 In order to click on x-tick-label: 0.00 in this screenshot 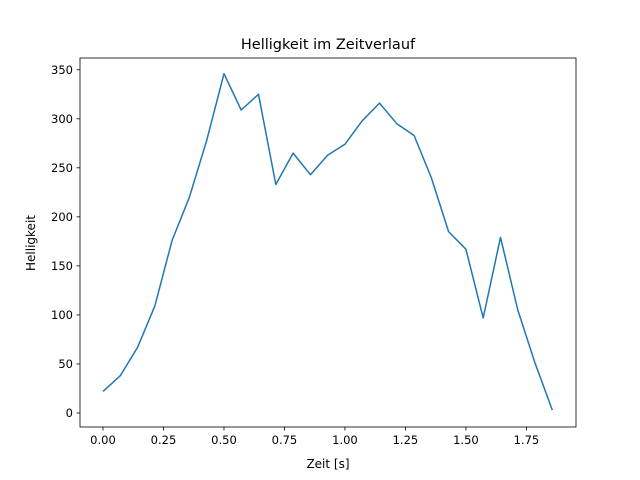, I will do `click(103, 440)`.